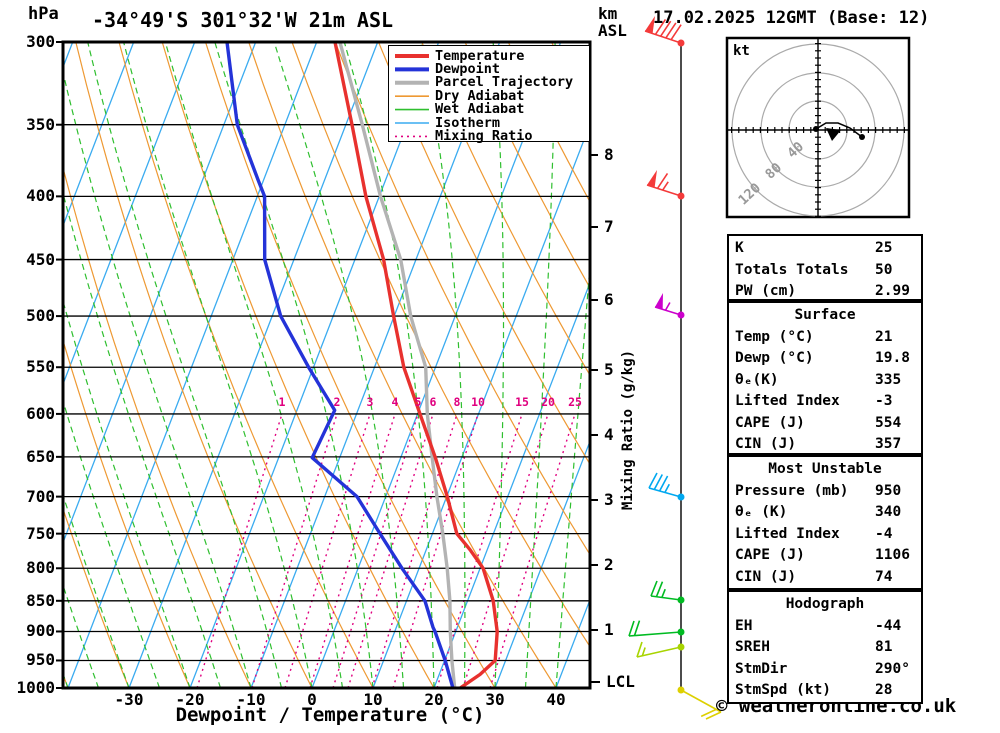  What do you see at coordinates (609, 226) in the screenshot?
I see `km-tick-label: 7` at bounding box center [609, 226].